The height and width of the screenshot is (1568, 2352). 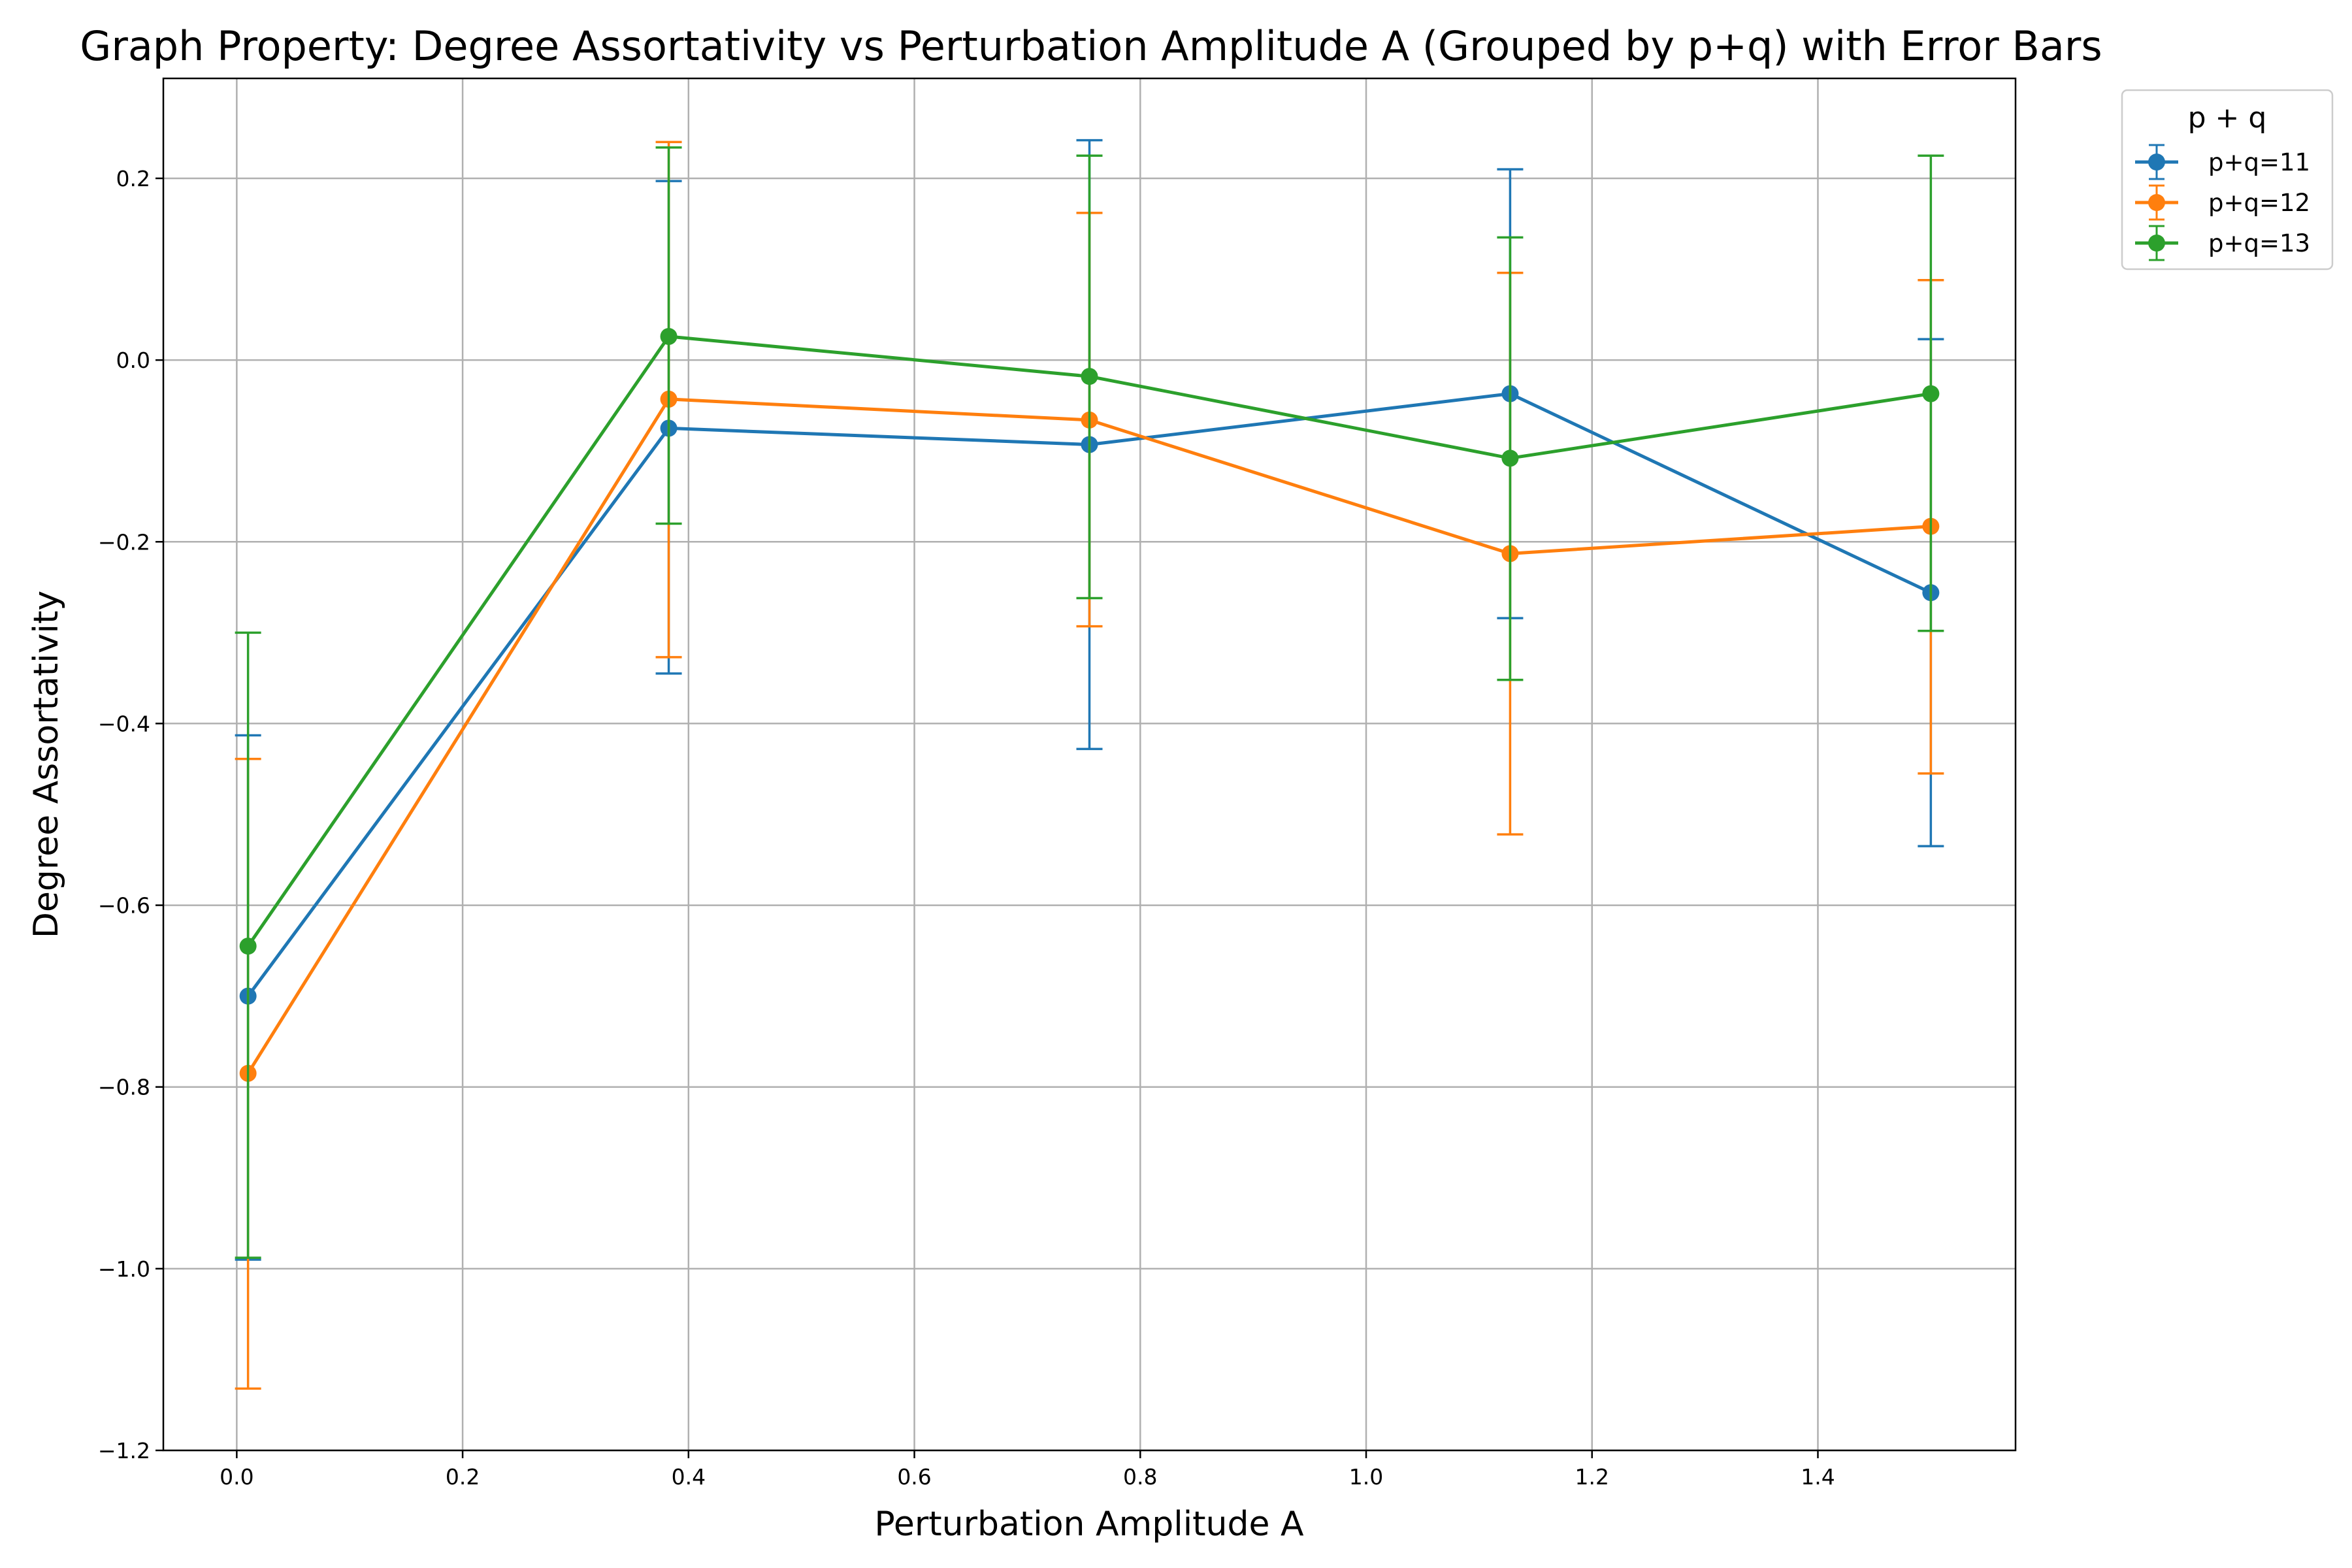 I want to click on legend: p + q p+q=11 p+q=12 p+q=13, so click(x=2227, y=179).